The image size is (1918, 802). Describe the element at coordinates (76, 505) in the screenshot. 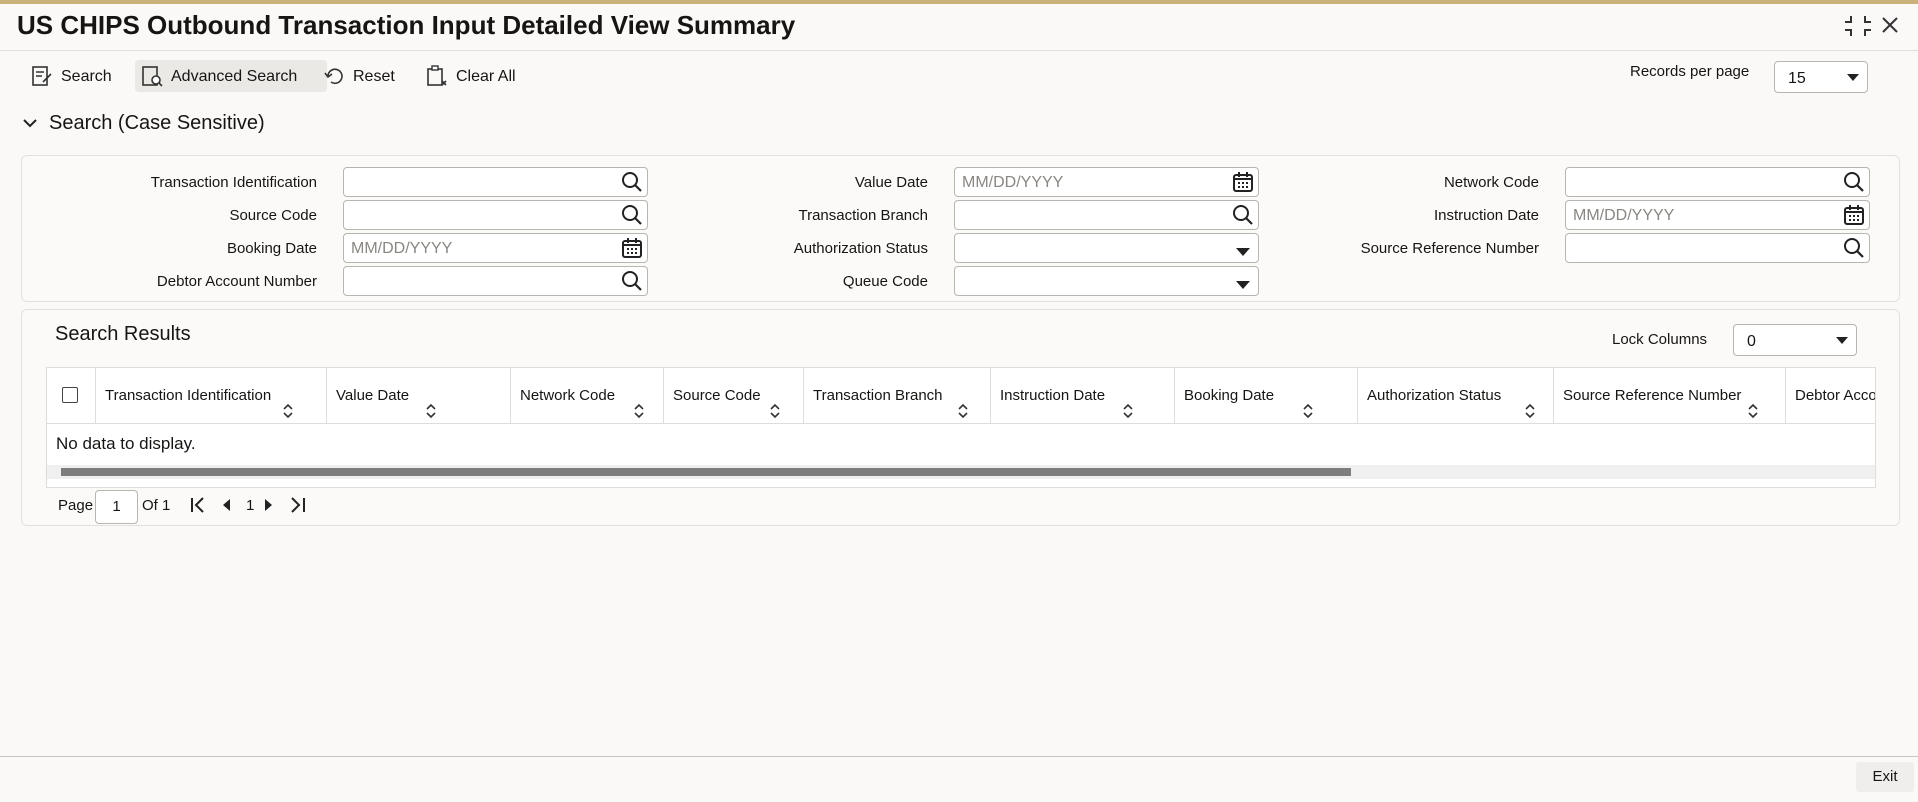

I see `page-label: Page` at that location.